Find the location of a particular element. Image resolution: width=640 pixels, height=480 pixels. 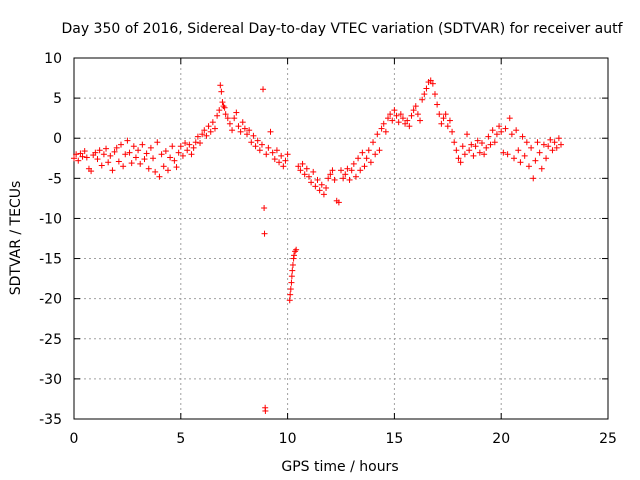

y-tick-label: -25 is located at coordinates (50, 340).